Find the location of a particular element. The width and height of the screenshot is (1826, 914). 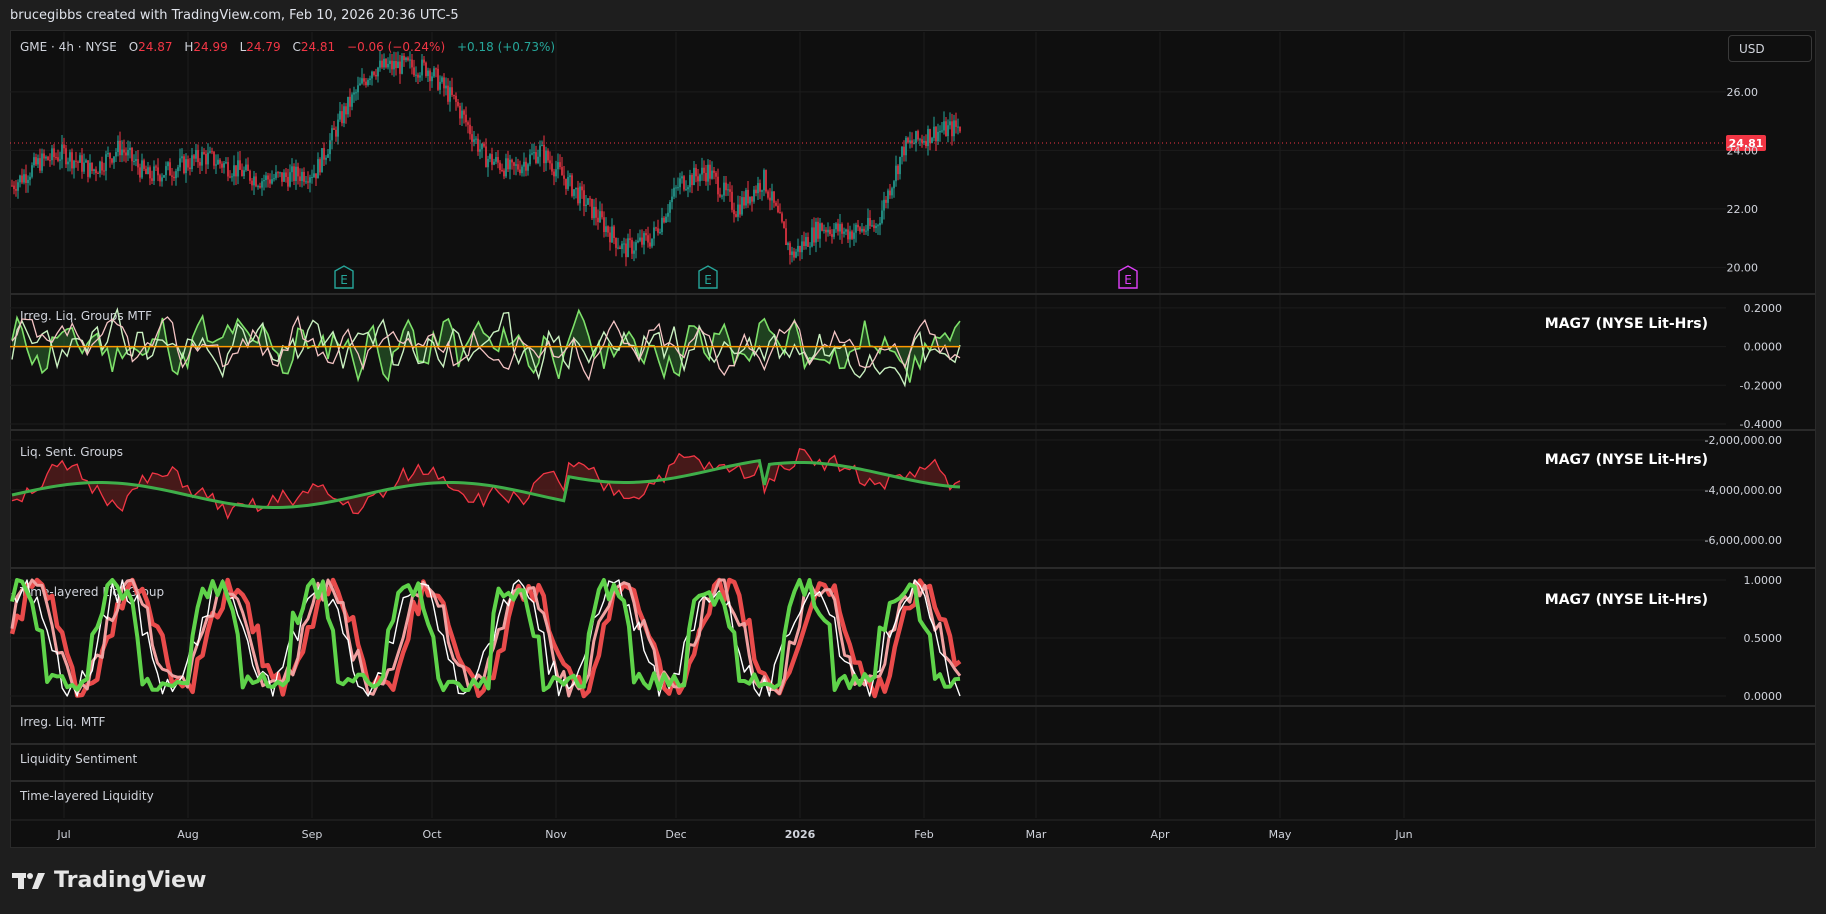

x-tick-label: May is located at coordinates (1280, 834).